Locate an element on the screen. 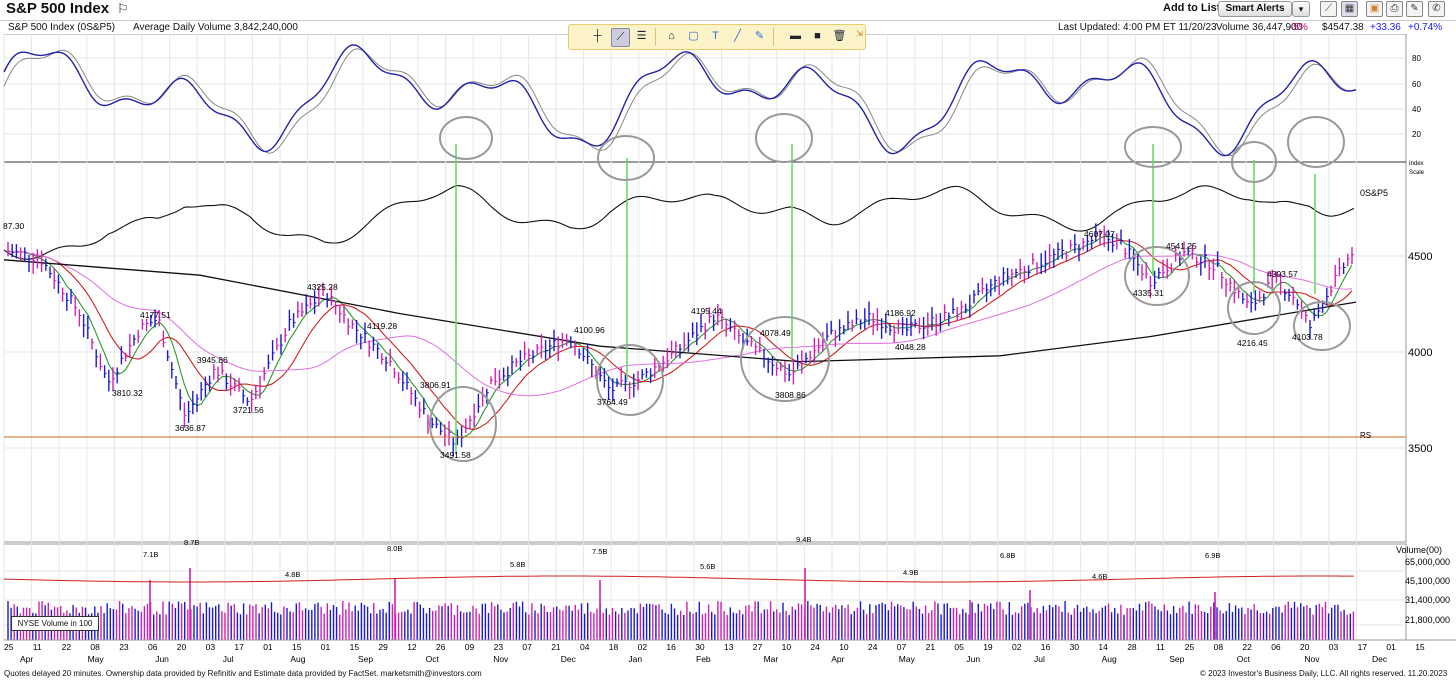  price-tick-label: 4500 is located at coordinates (1420, 257).